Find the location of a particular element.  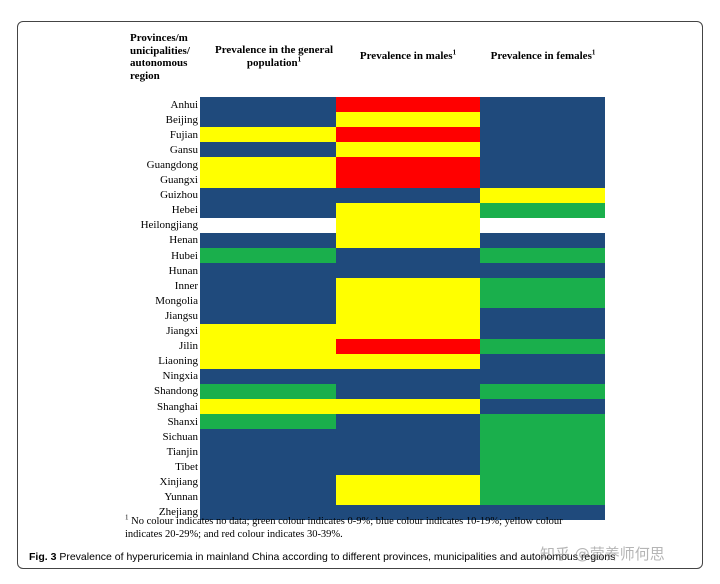

province-label: Jilin is located at coordinates (188, 346).